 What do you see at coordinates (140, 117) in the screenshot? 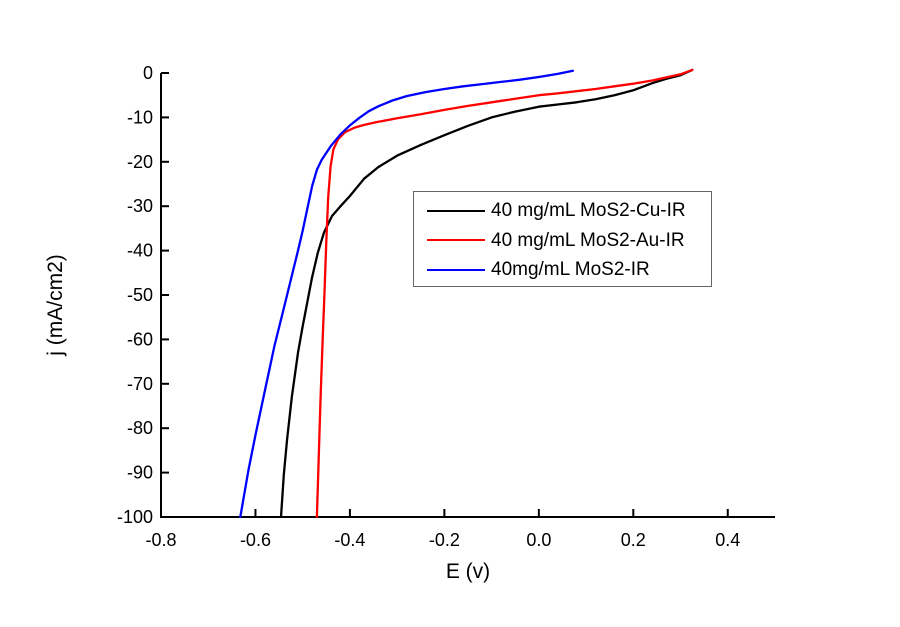
I see `y-tick-label: -10` at bounding box center [140, 117].